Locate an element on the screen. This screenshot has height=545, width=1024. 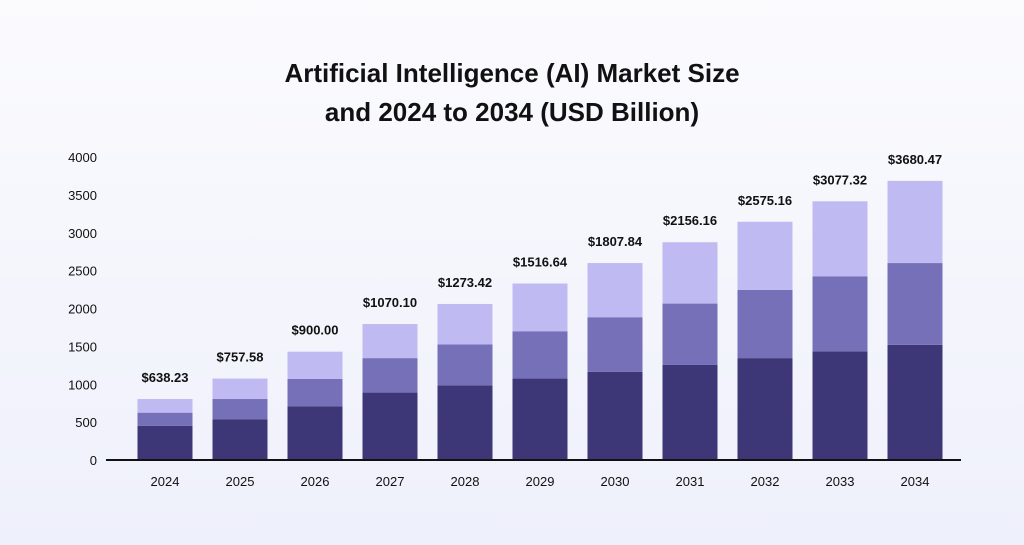
x-tick-label: 2033 is located at coordinates (840, 481).